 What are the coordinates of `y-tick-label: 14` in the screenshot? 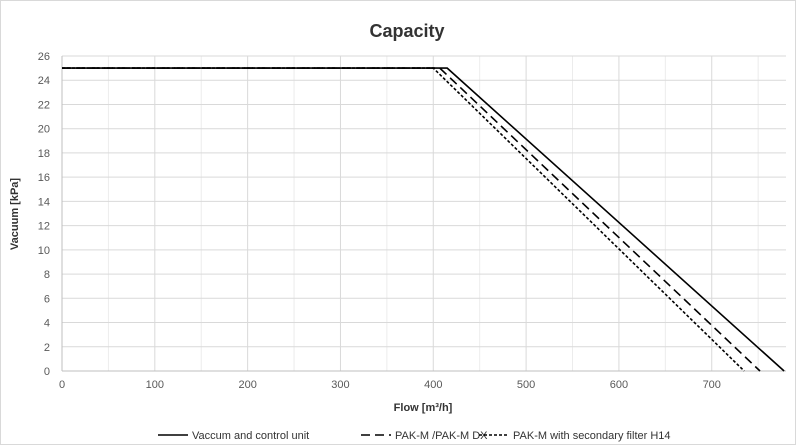 It's located at (44, 202).